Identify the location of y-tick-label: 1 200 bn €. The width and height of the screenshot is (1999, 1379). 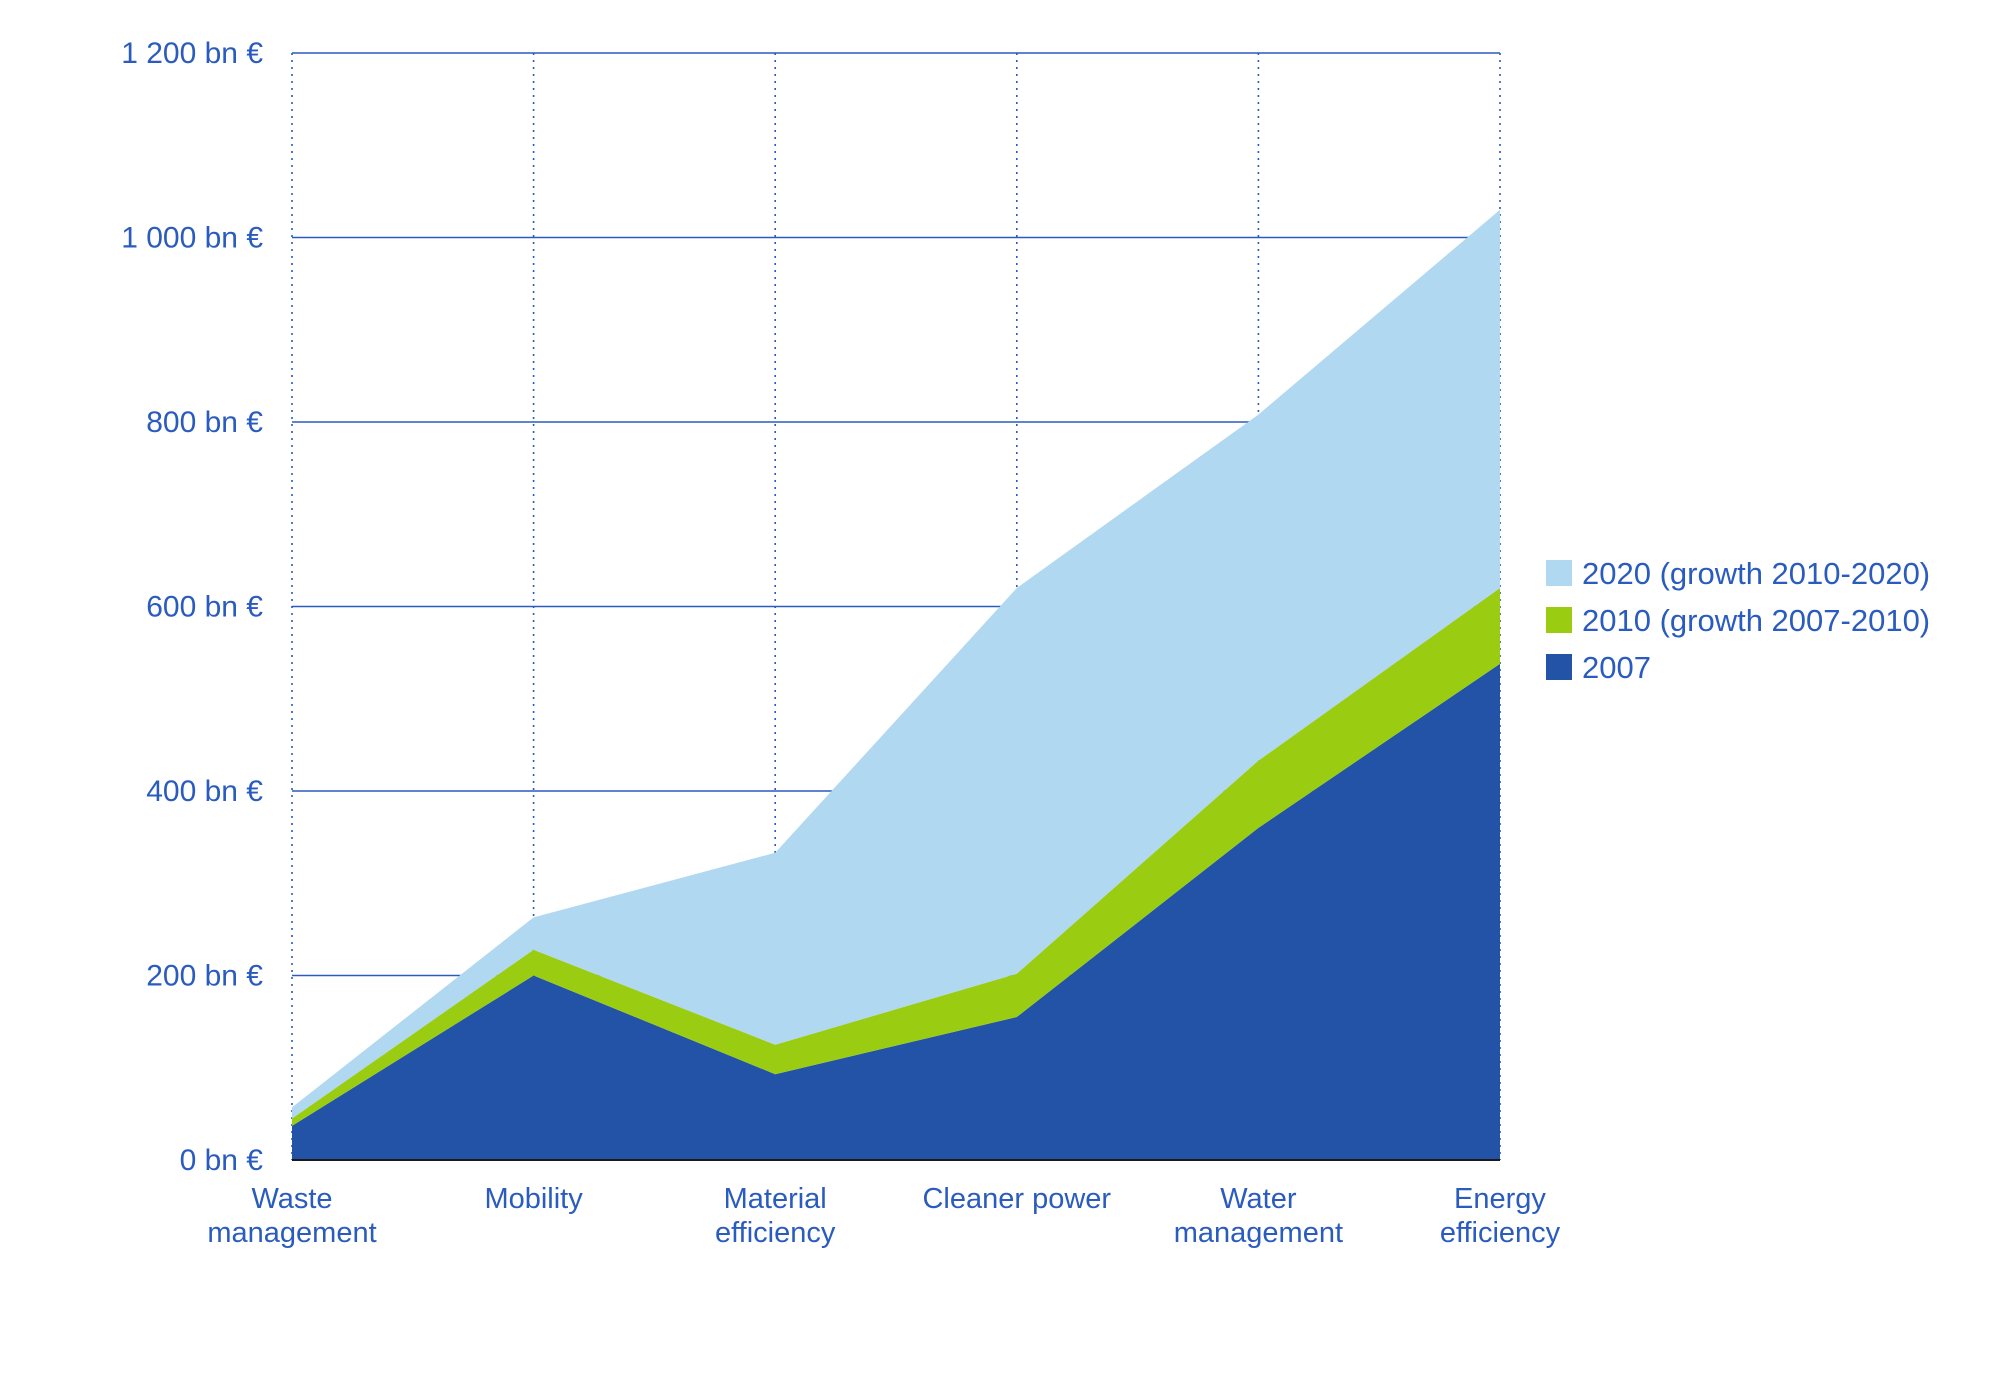
(192, 53).